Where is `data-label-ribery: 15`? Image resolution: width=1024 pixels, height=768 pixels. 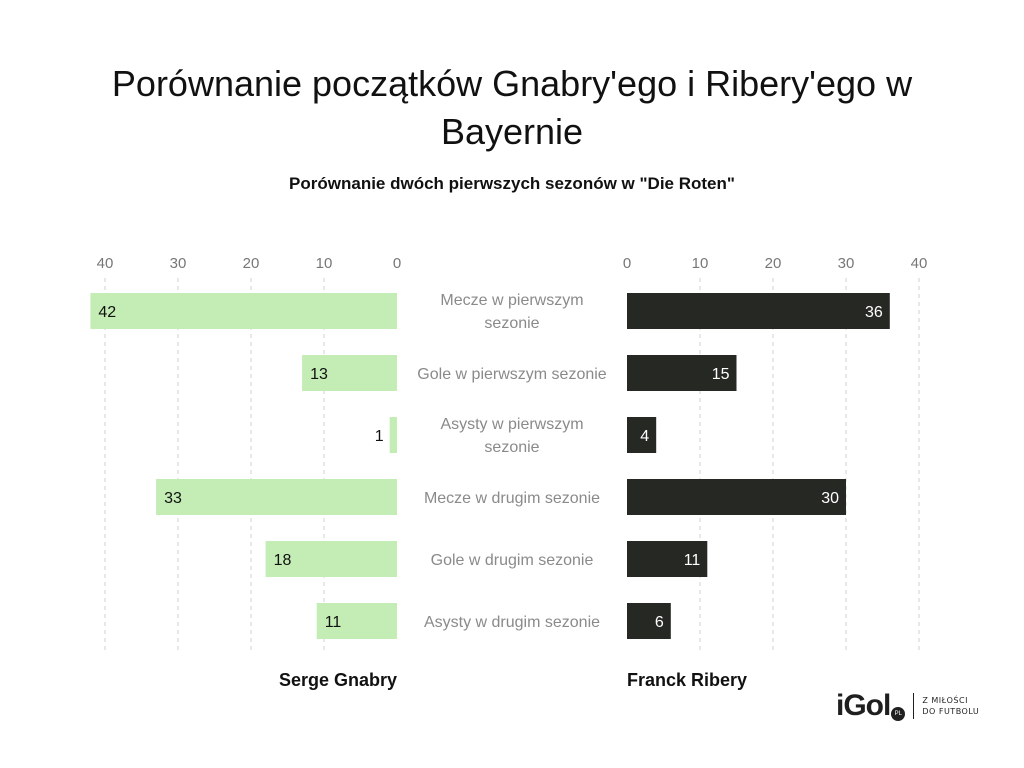 data-label-ribery: 15 is located at coordinates (721, 374).